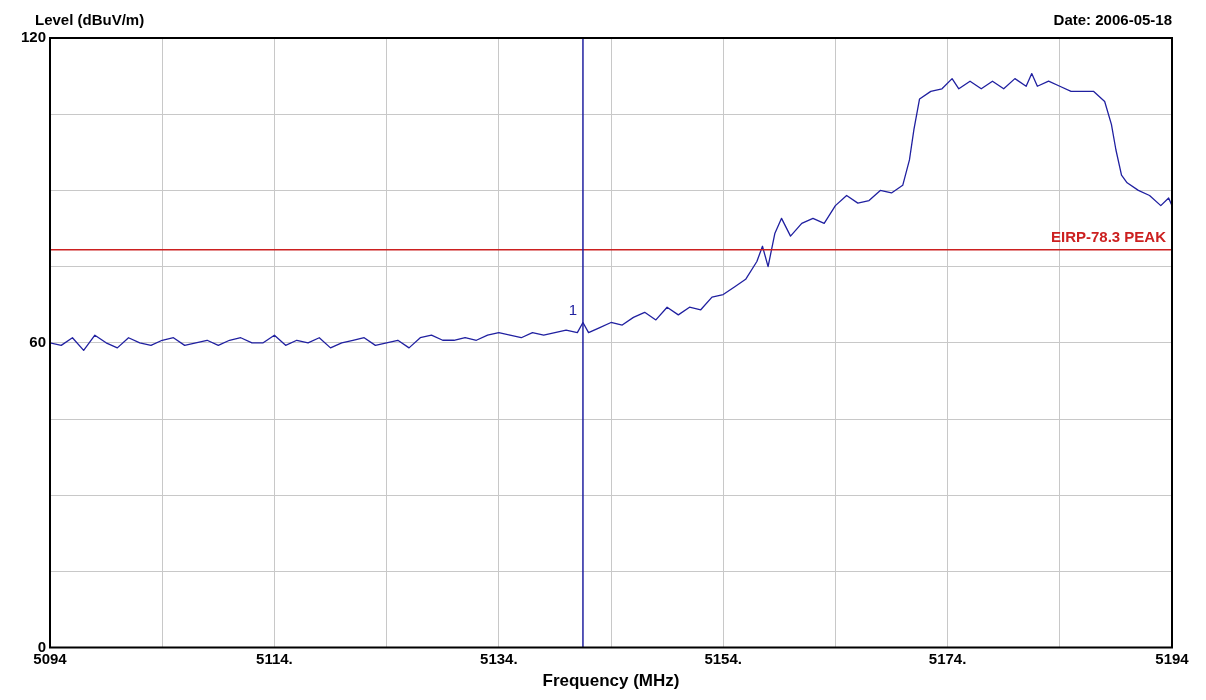 The image size is (1206, 700). What do you see at coordinates (1172, 658) in the screenshot?
I see `x-tick-label: 5194` at bounding box center [1172, 658].